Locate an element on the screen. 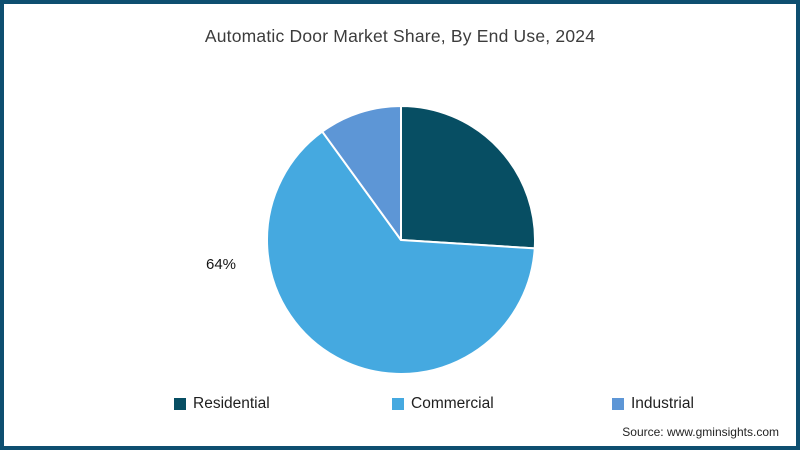 The image size is (800, 450). legend-item-commercial: Commercial is located at coordinates (443, 404).